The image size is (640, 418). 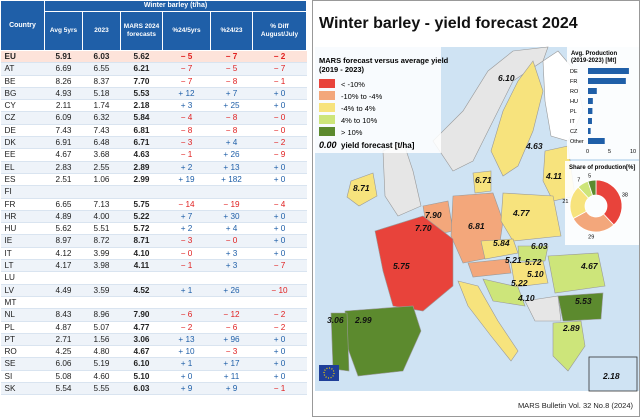 I want to click on value-cell: 4.67, so click(x=63, y=155).